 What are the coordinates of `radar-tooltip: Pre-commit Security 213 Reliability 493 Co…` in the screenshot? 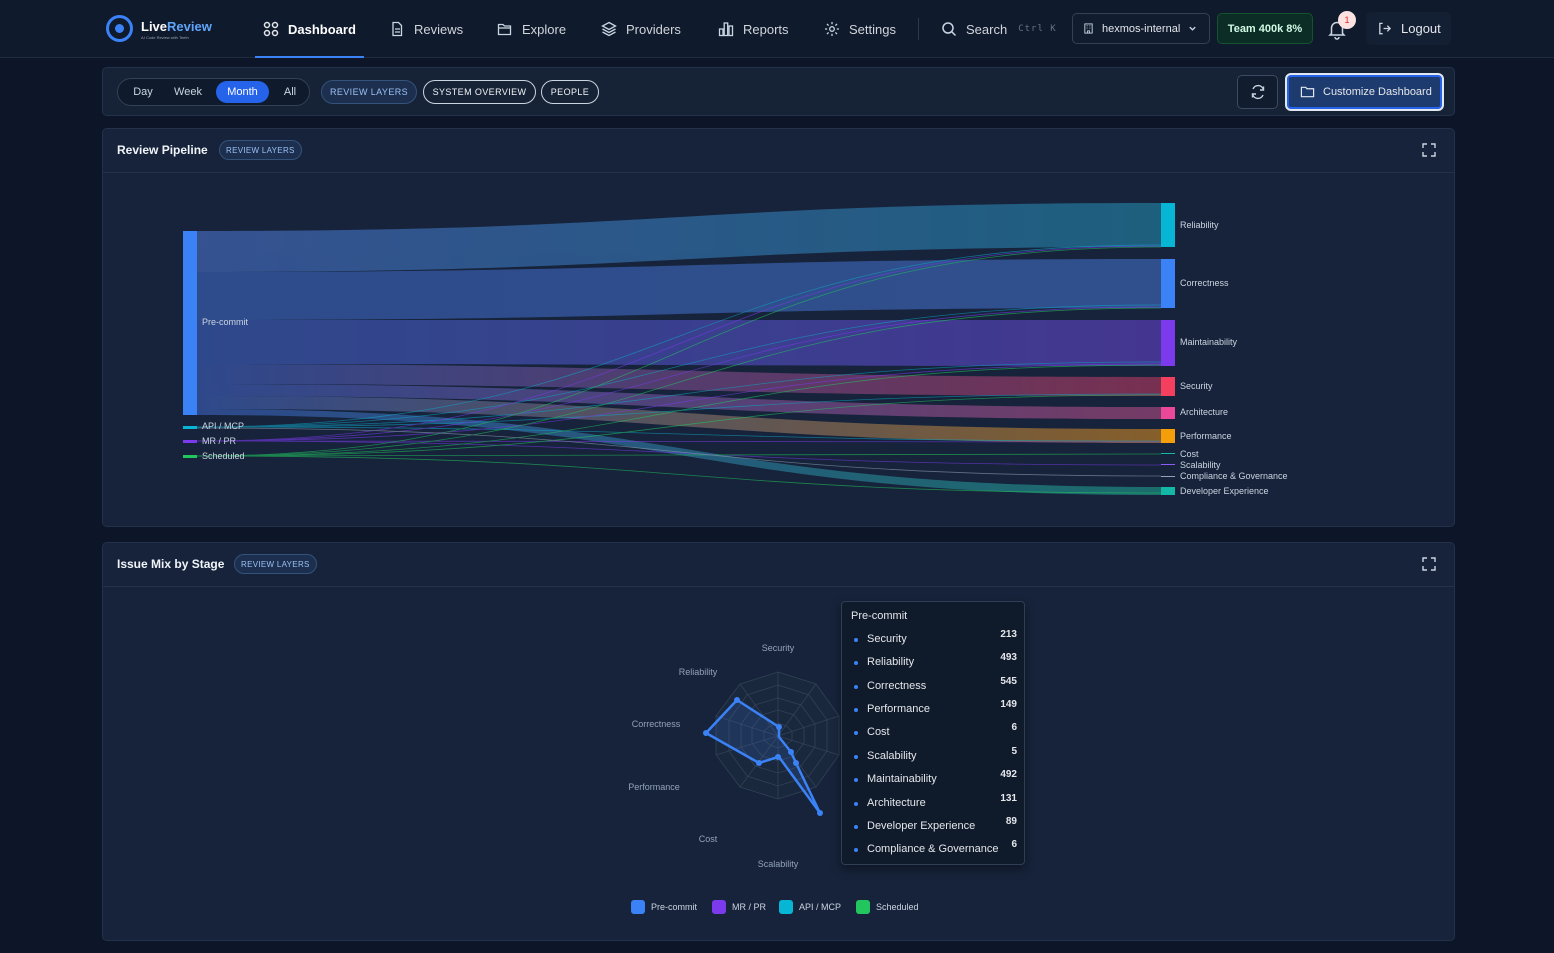 It's located at (933, 733).